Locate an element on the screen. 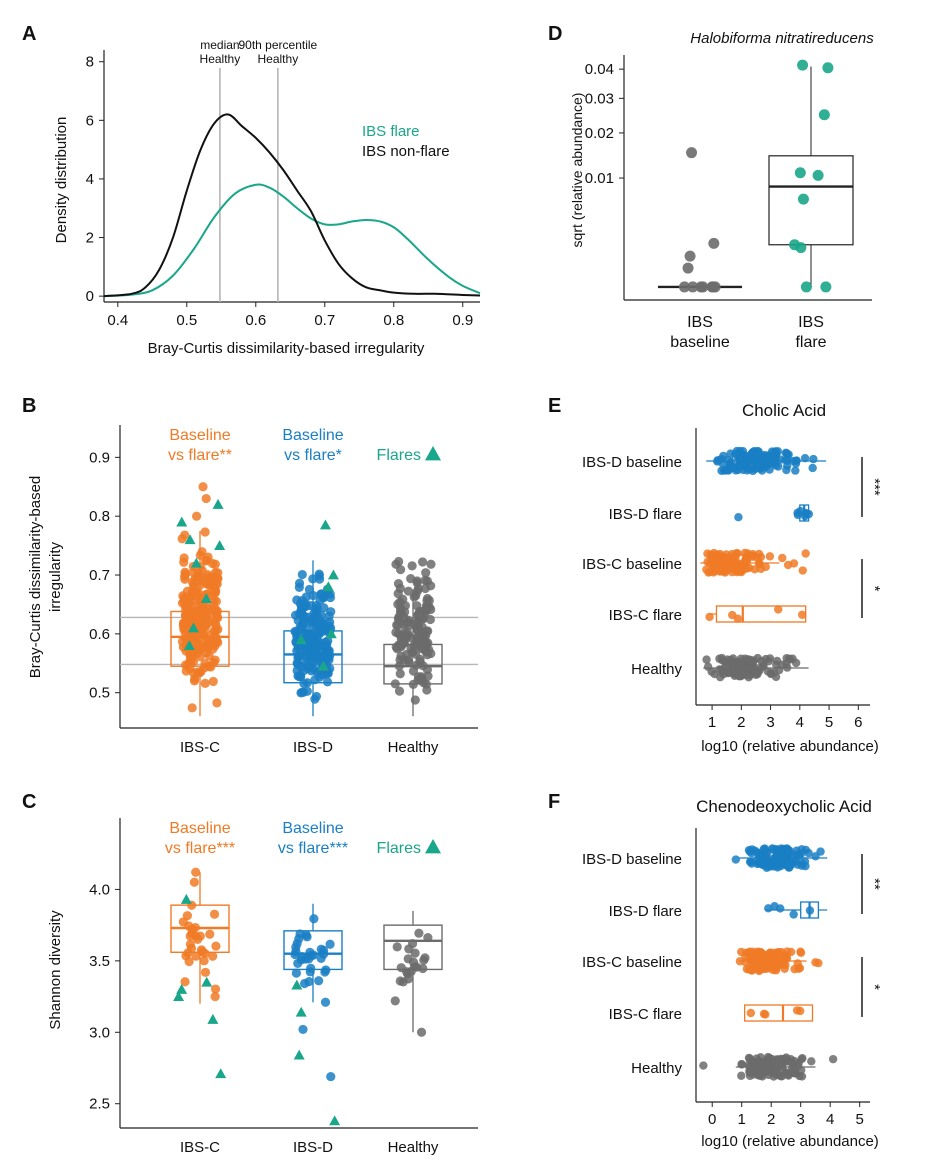 This screenshot has height=1163, width=935. panel-c-y-tick-label: 3.0 is located at coordinates (99, 1032).